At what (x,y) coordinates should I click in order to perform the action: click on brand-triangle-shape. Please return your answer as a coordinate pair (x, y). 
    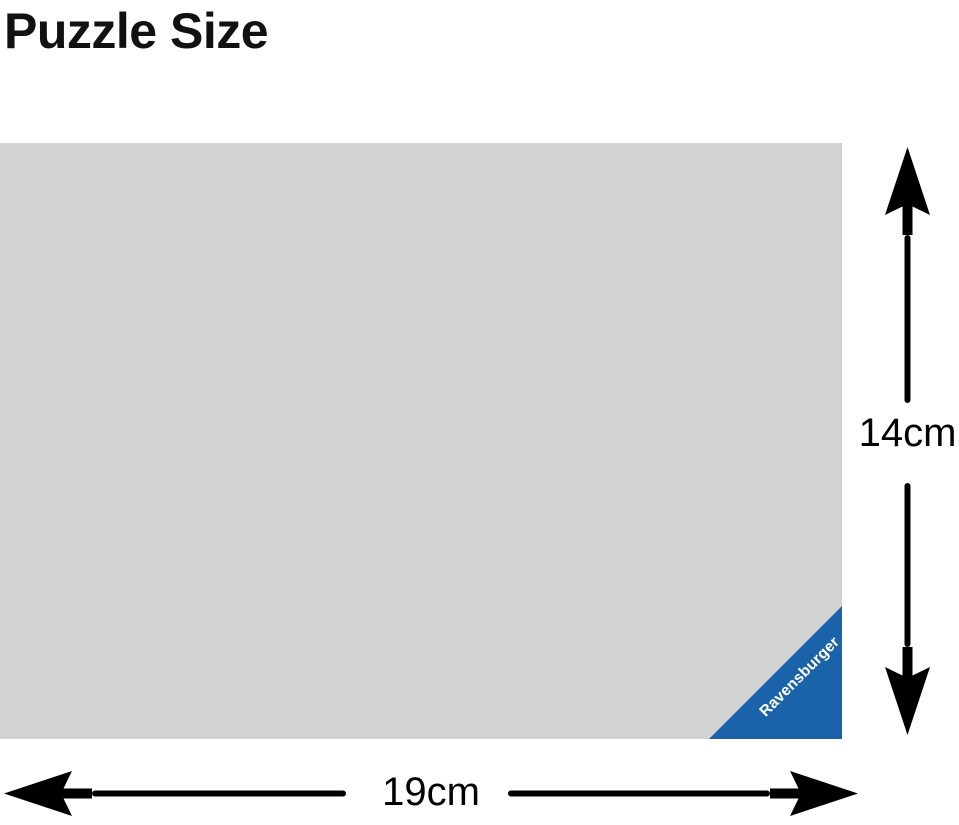
    Looking at the image, I should click on (775, 672).